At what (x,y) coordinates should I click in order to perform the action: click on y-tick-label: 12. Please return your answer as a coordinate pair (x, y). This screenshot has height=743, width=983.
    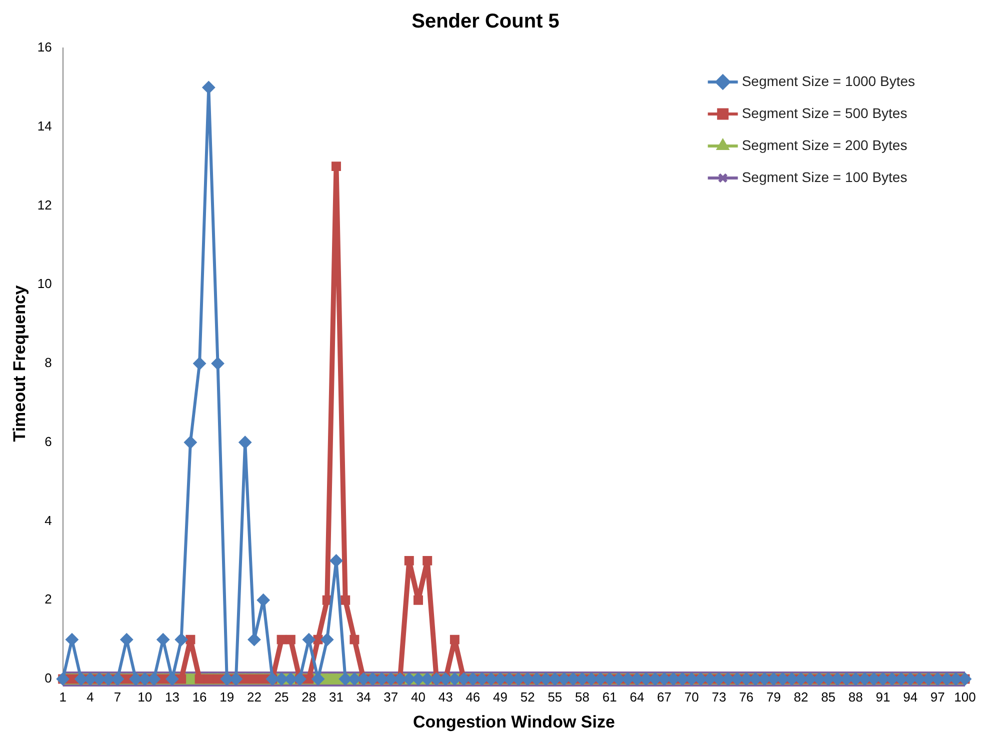
    Looking at the image, I should click on (44, 204).